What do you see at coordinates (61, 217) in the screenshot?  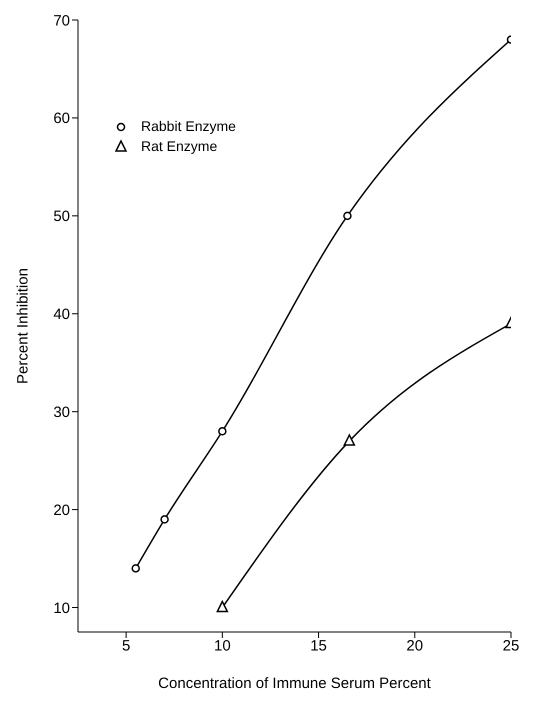 I see `y-tick-label: 50` at bounding box center [61, 217].